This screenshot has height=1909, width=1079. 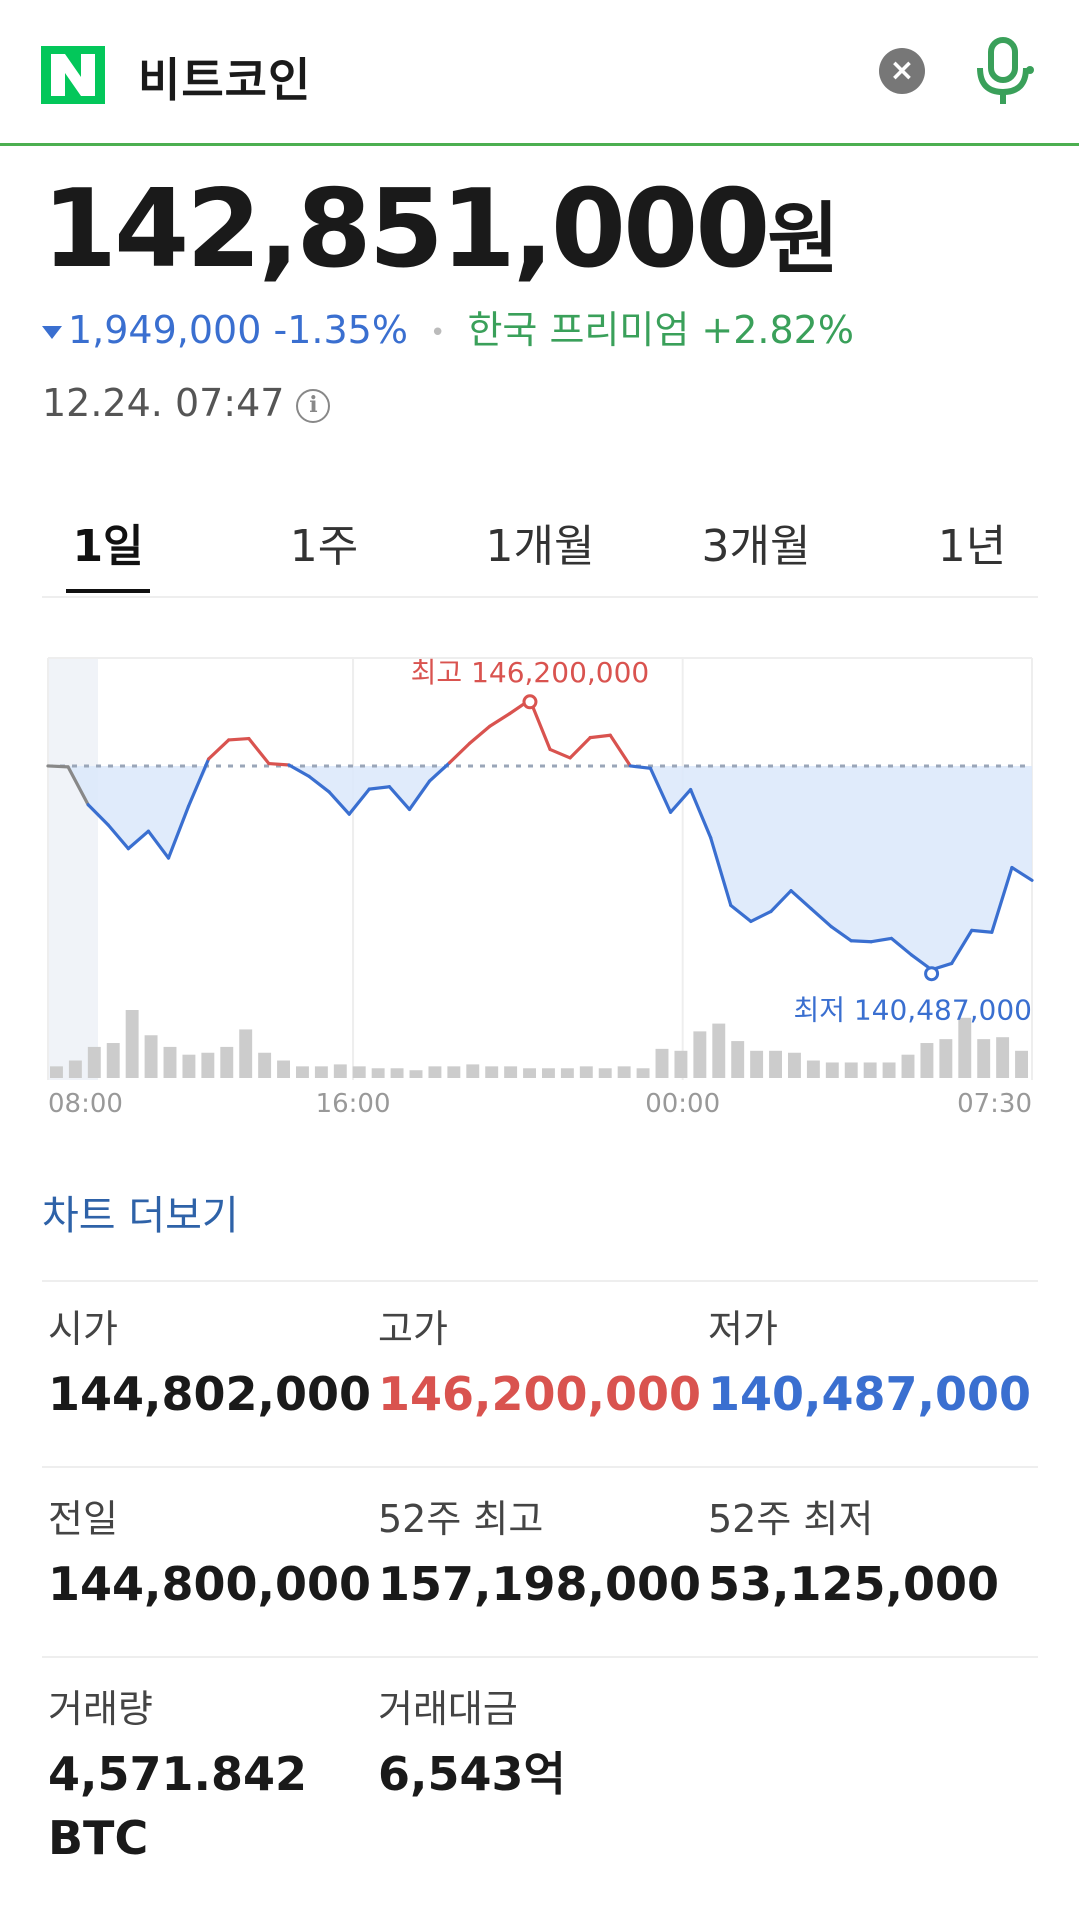 What do you see at coordinates (756, 546) in the screenshot?
I see `tab-3month: 3개월` at bounding box center [756, 546].